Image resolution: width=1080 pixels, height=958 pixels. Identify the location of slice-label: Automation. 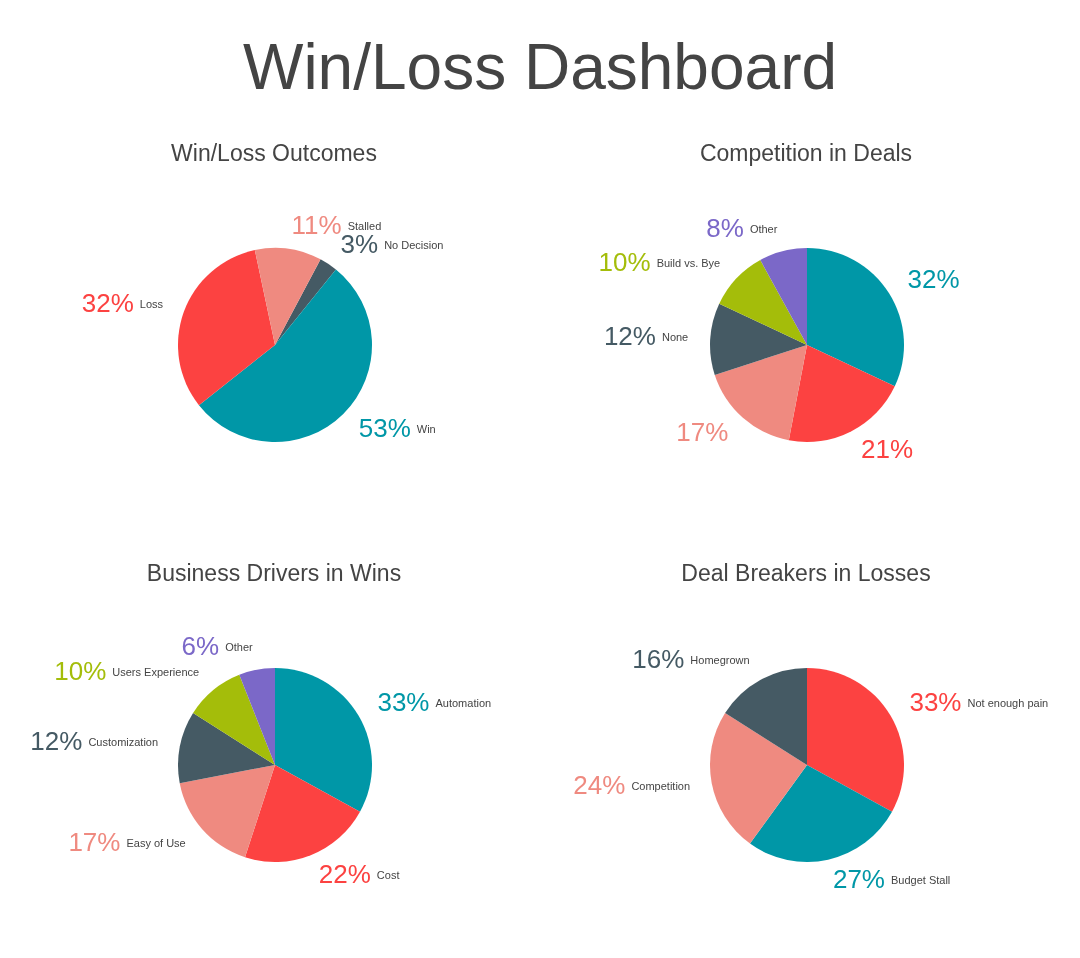
(463, 703).